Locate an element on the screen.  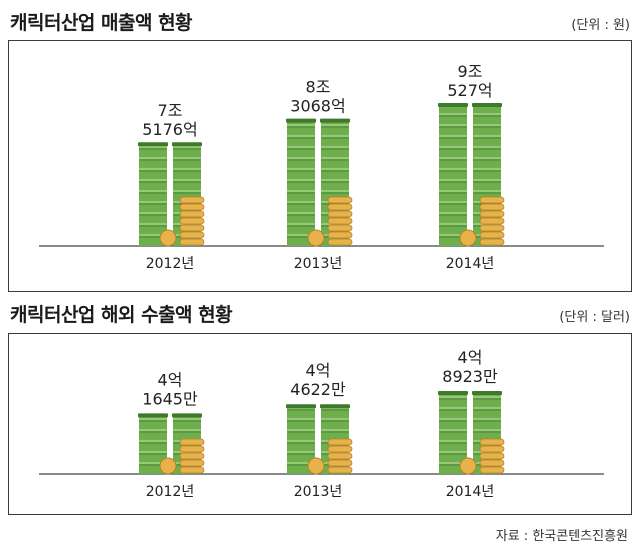
data-label: 8조 is located at coordinates (318, 87).